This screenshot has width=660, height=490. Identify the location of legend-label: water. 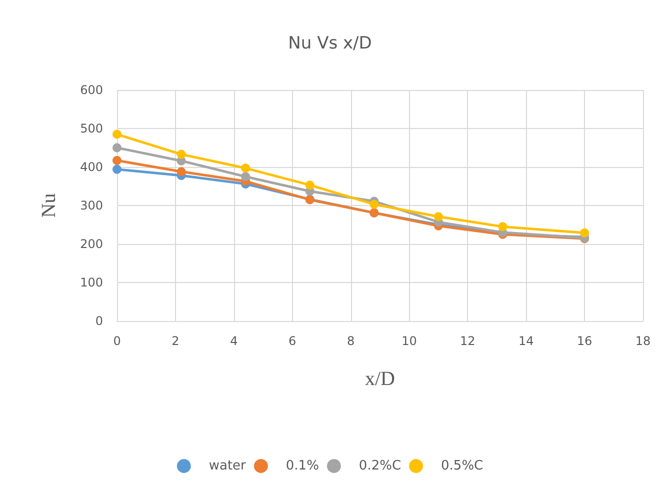
(227, 466).